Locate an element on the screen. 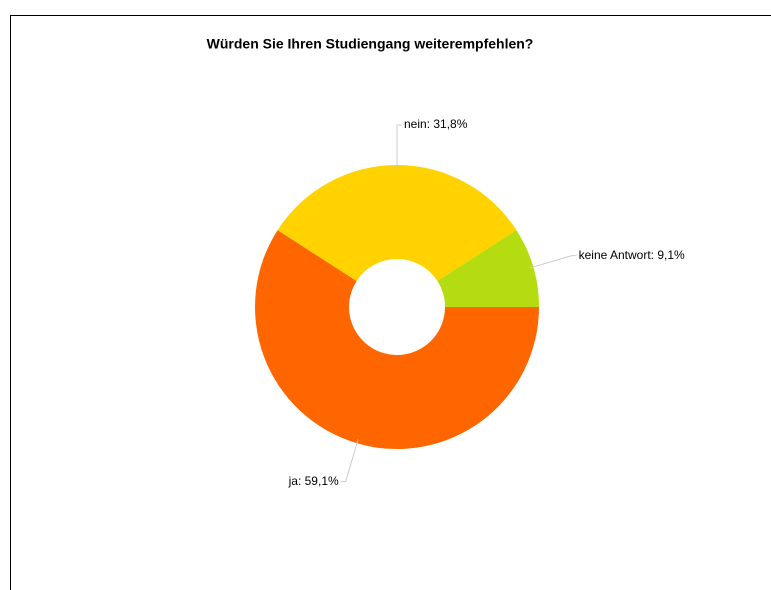 Image resolution: width=771 pixels, height=590 pixels. data-label: keine Antwort: 9,1% is located at coordinates (632, 255).